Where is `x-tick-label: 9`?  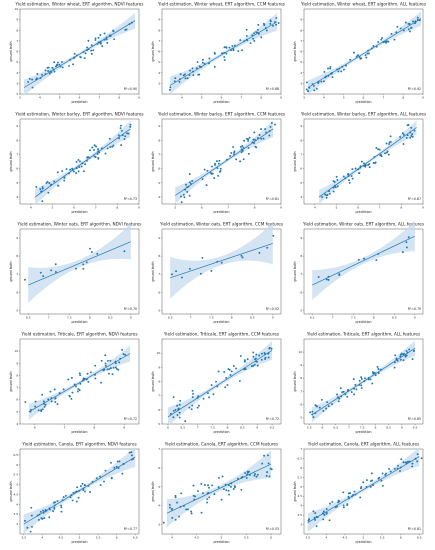
x-tick-label: 9 is located at coordinates (423, 97).